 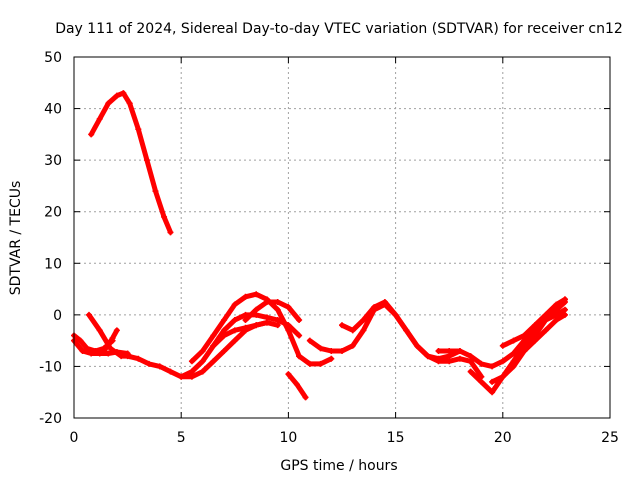 I want to click on series-arc-evening-e, so click(x=544, y=332).